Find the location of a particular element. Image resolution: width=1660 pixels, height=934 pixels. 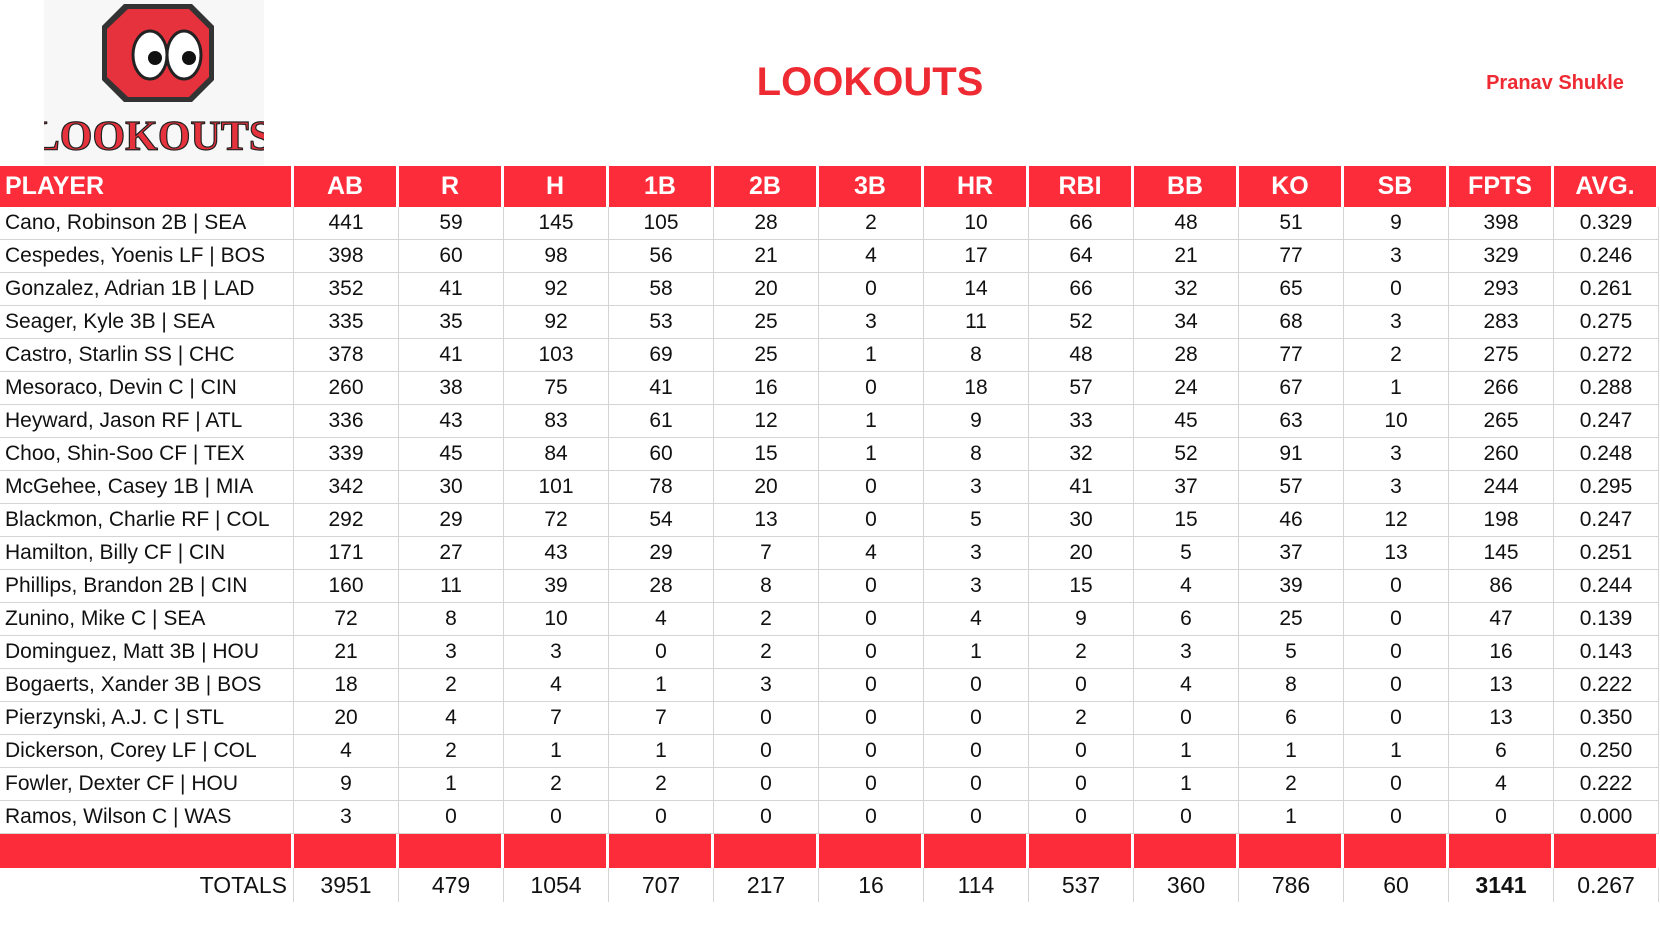

stat-cell: 293 is located at coordinates (1501, 289).